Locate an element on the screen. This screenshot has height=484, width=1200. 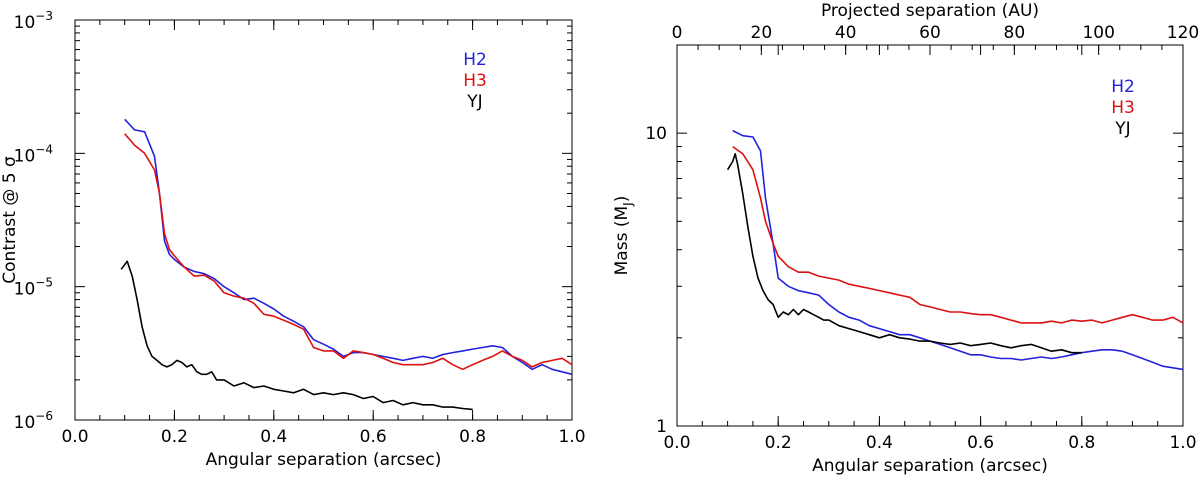
series-line-h3 is located at coordinates (958, 234).